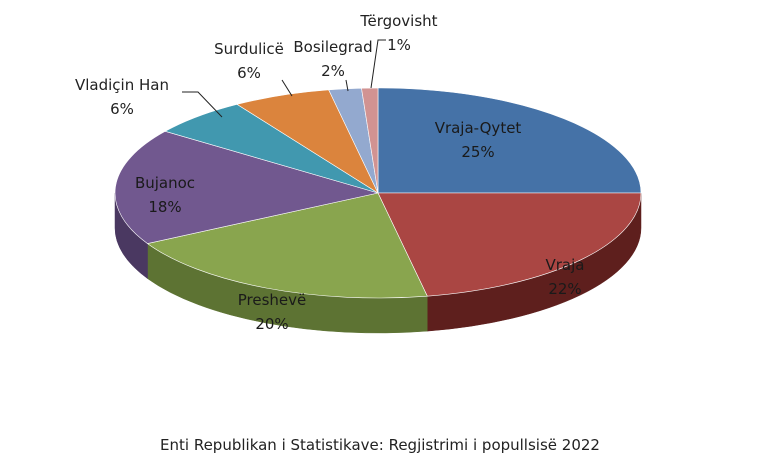 The width and height of the screenshot is (760, 470). What do you see at coordinates (565, 265) in the screenshot?
I see `slice-label-vraja: Vraja` at bounding box center [565, 265].